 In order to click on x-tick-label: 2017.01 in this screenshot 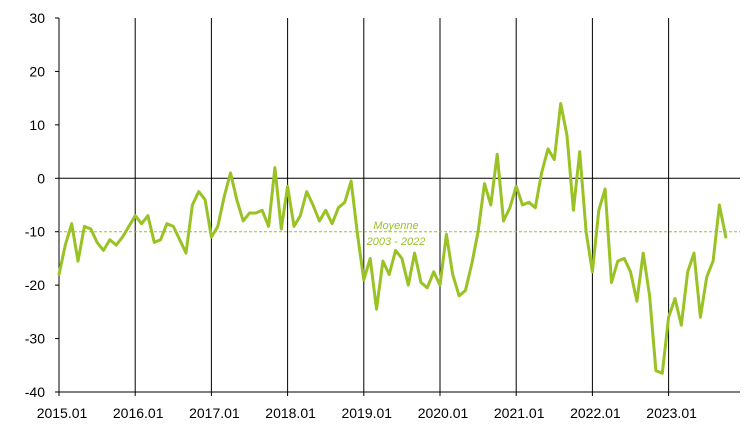, I will do `click(214, 413)`.